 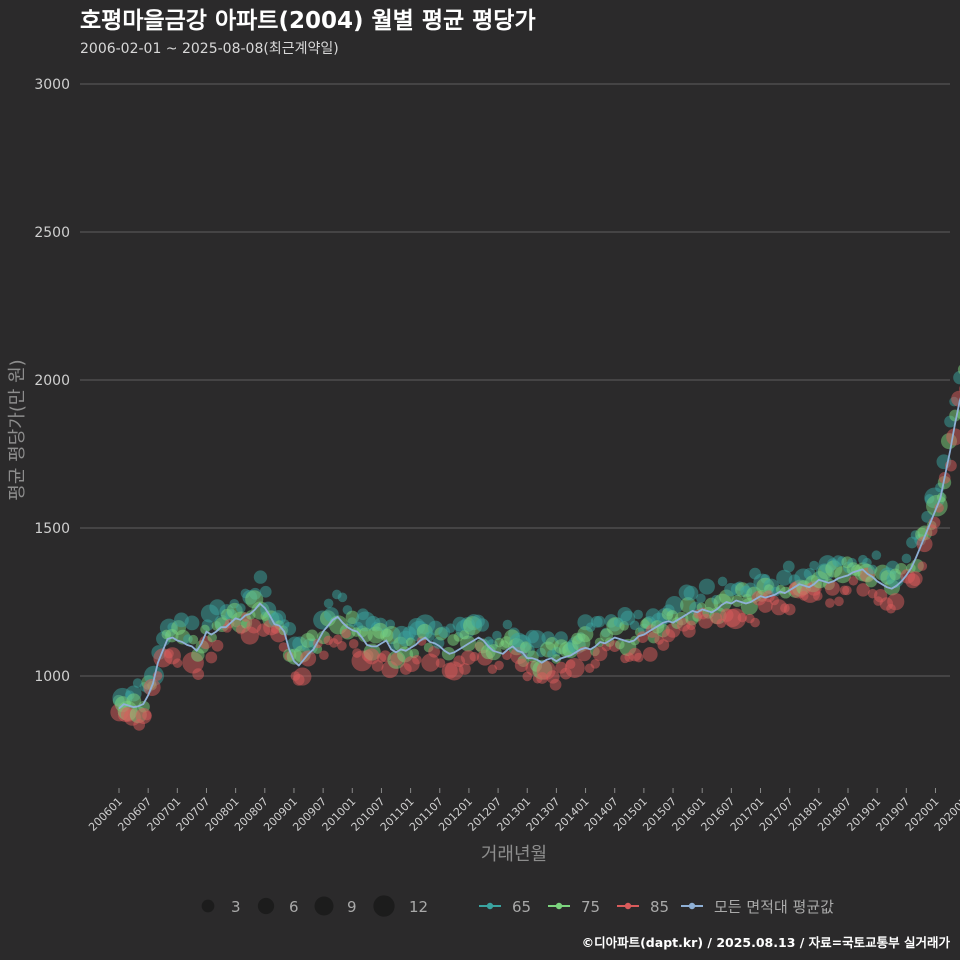 What do you see at coordinates (52, 381) in the screenshot?
I see `y-tick-label: 2000` at bounding box center [52, 381].